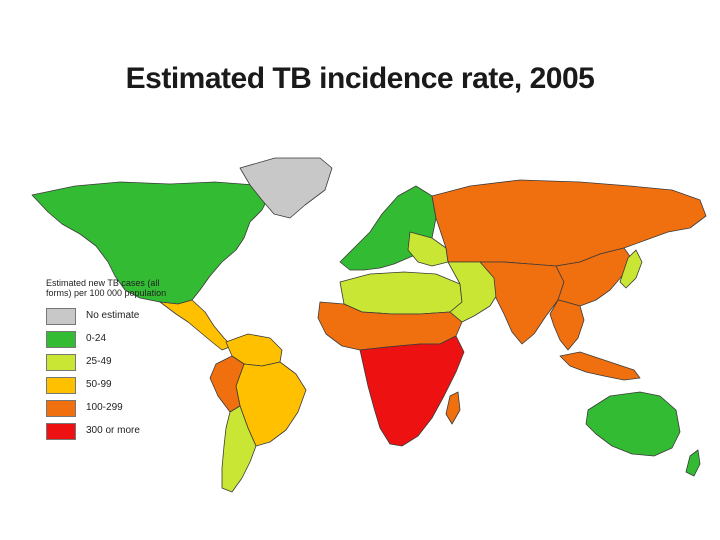 This screenshot has width=720, height=540. I want to click on region-north-africa, so click(401, 293).